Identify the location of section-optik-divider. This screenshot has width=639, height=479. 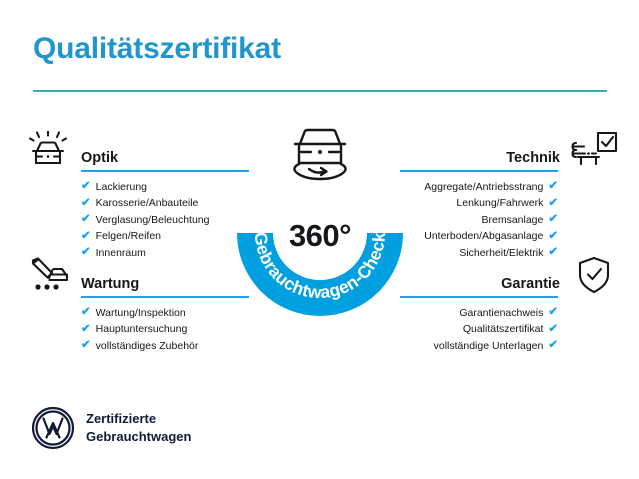
(165, 171).